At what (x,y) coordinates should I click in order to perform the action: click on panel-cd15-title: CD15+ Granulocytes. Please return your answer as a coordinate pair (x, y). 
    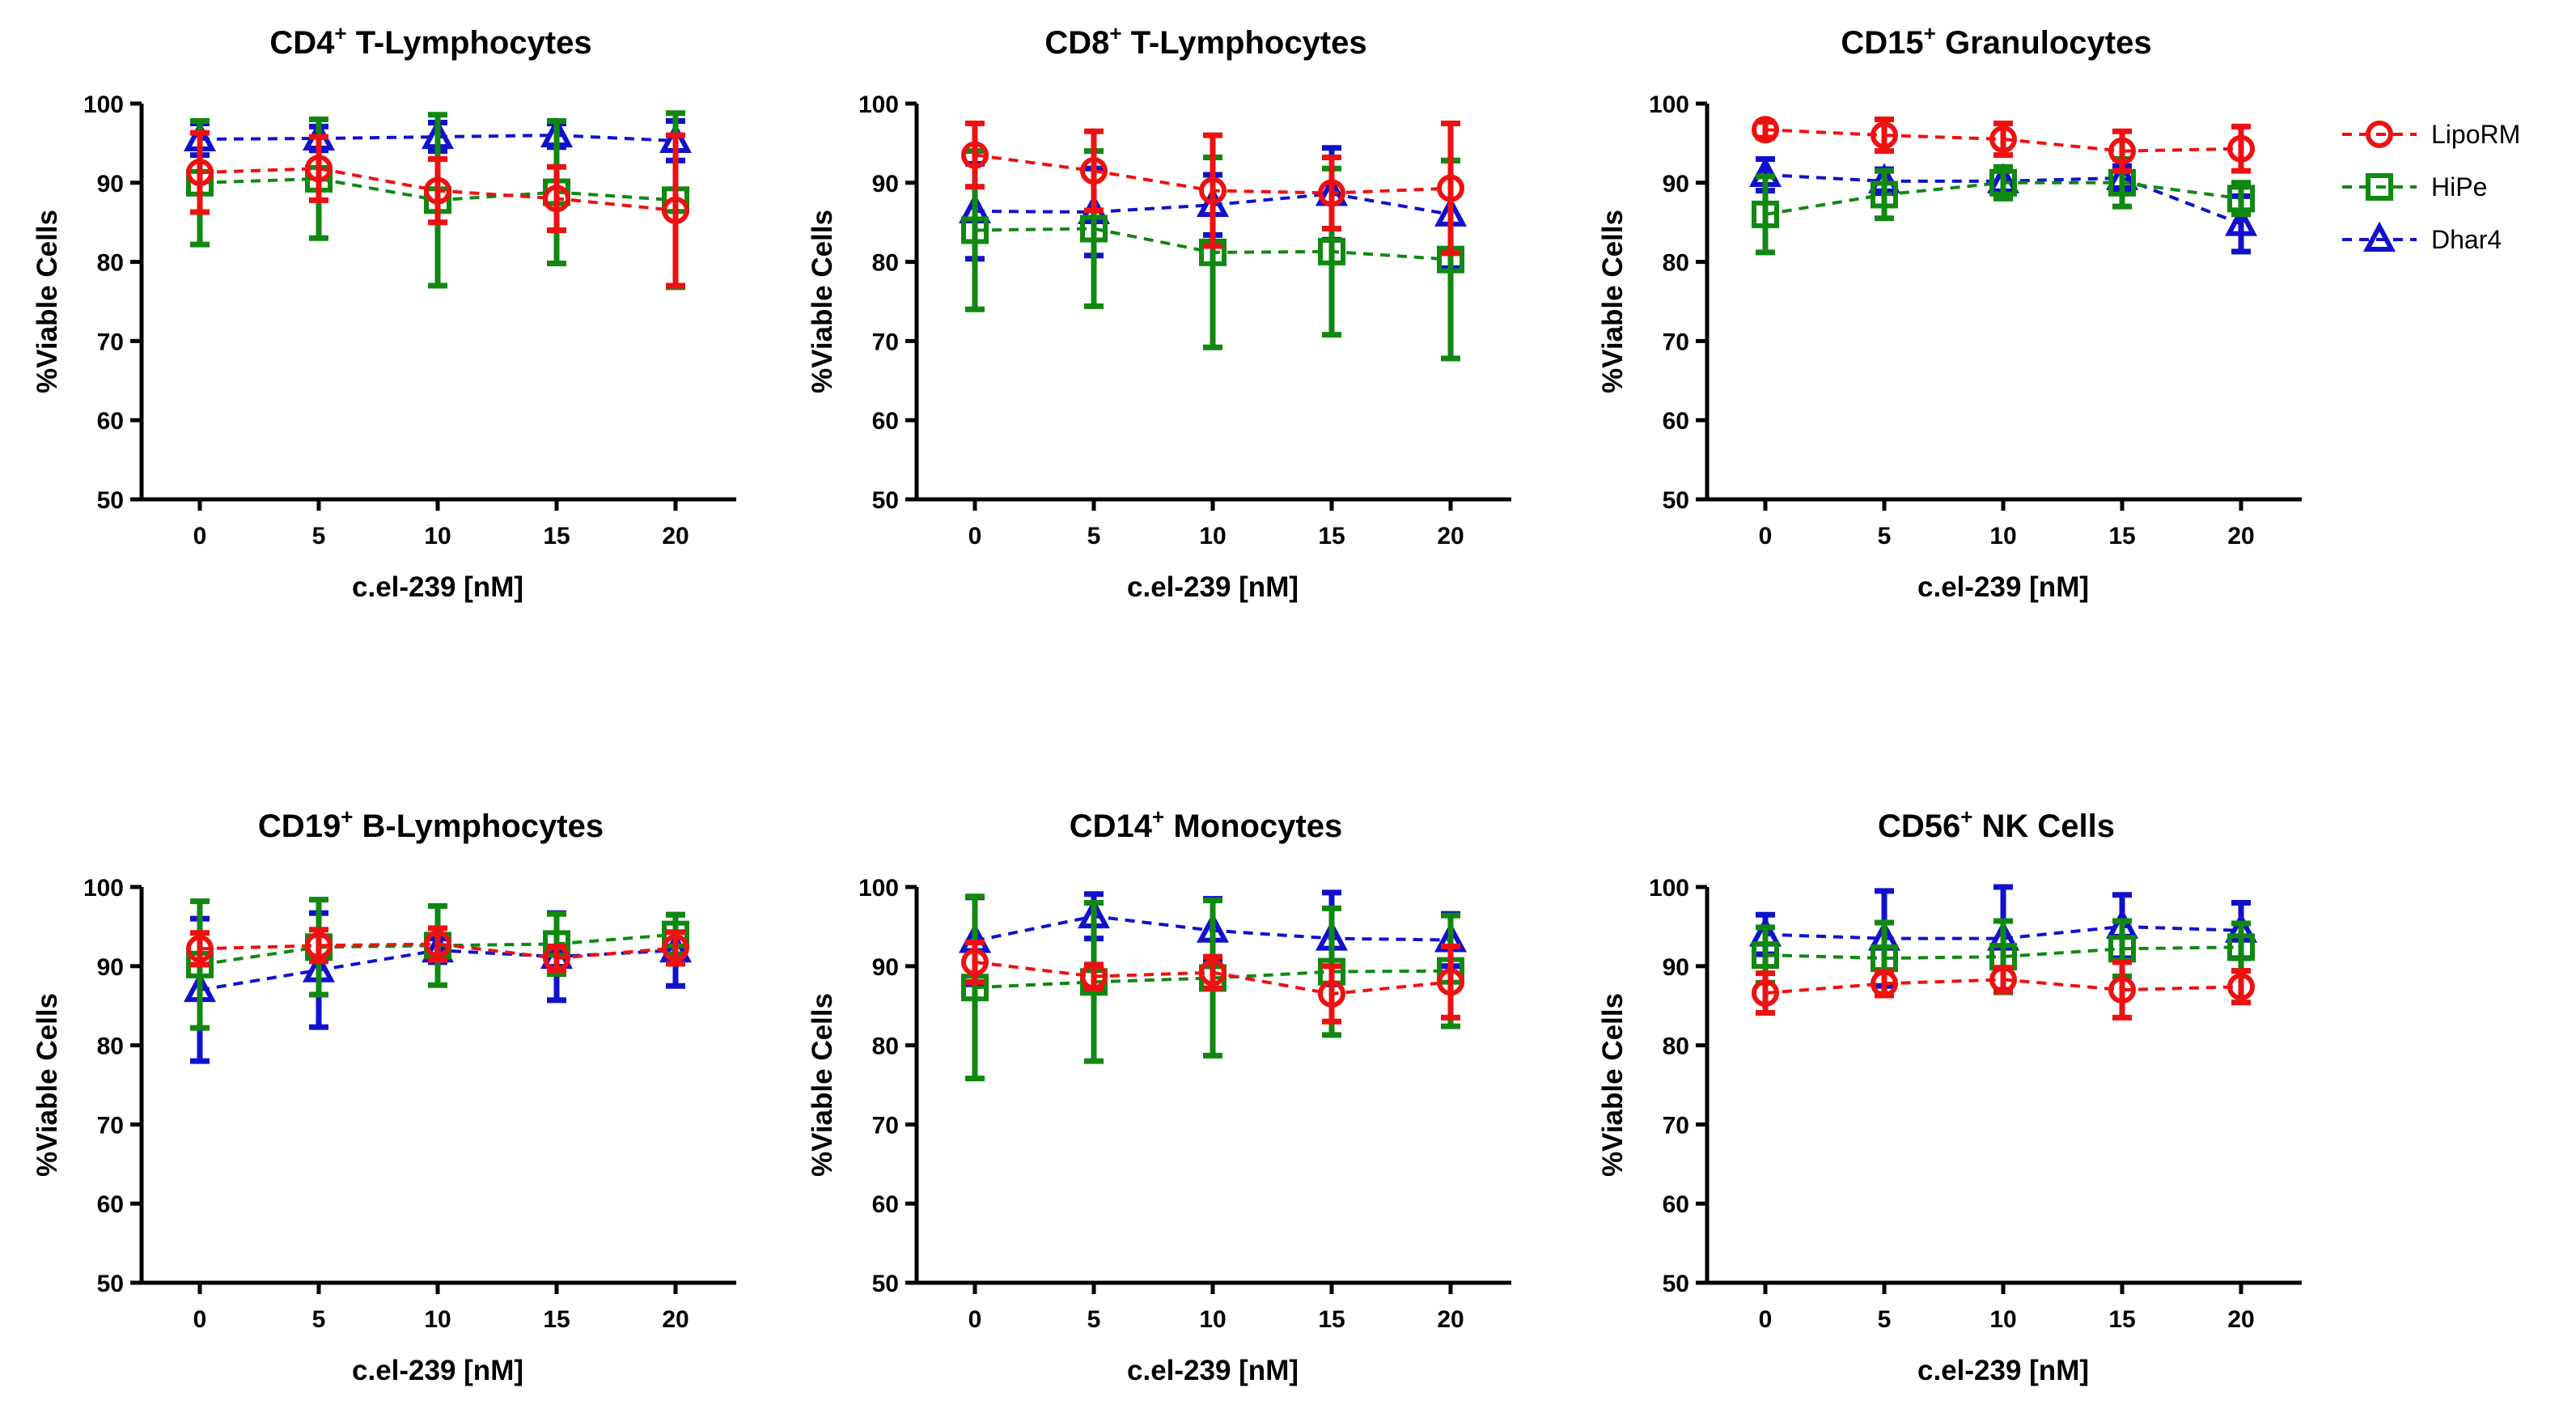
    Looking at the image, I should click on (1996, 41).